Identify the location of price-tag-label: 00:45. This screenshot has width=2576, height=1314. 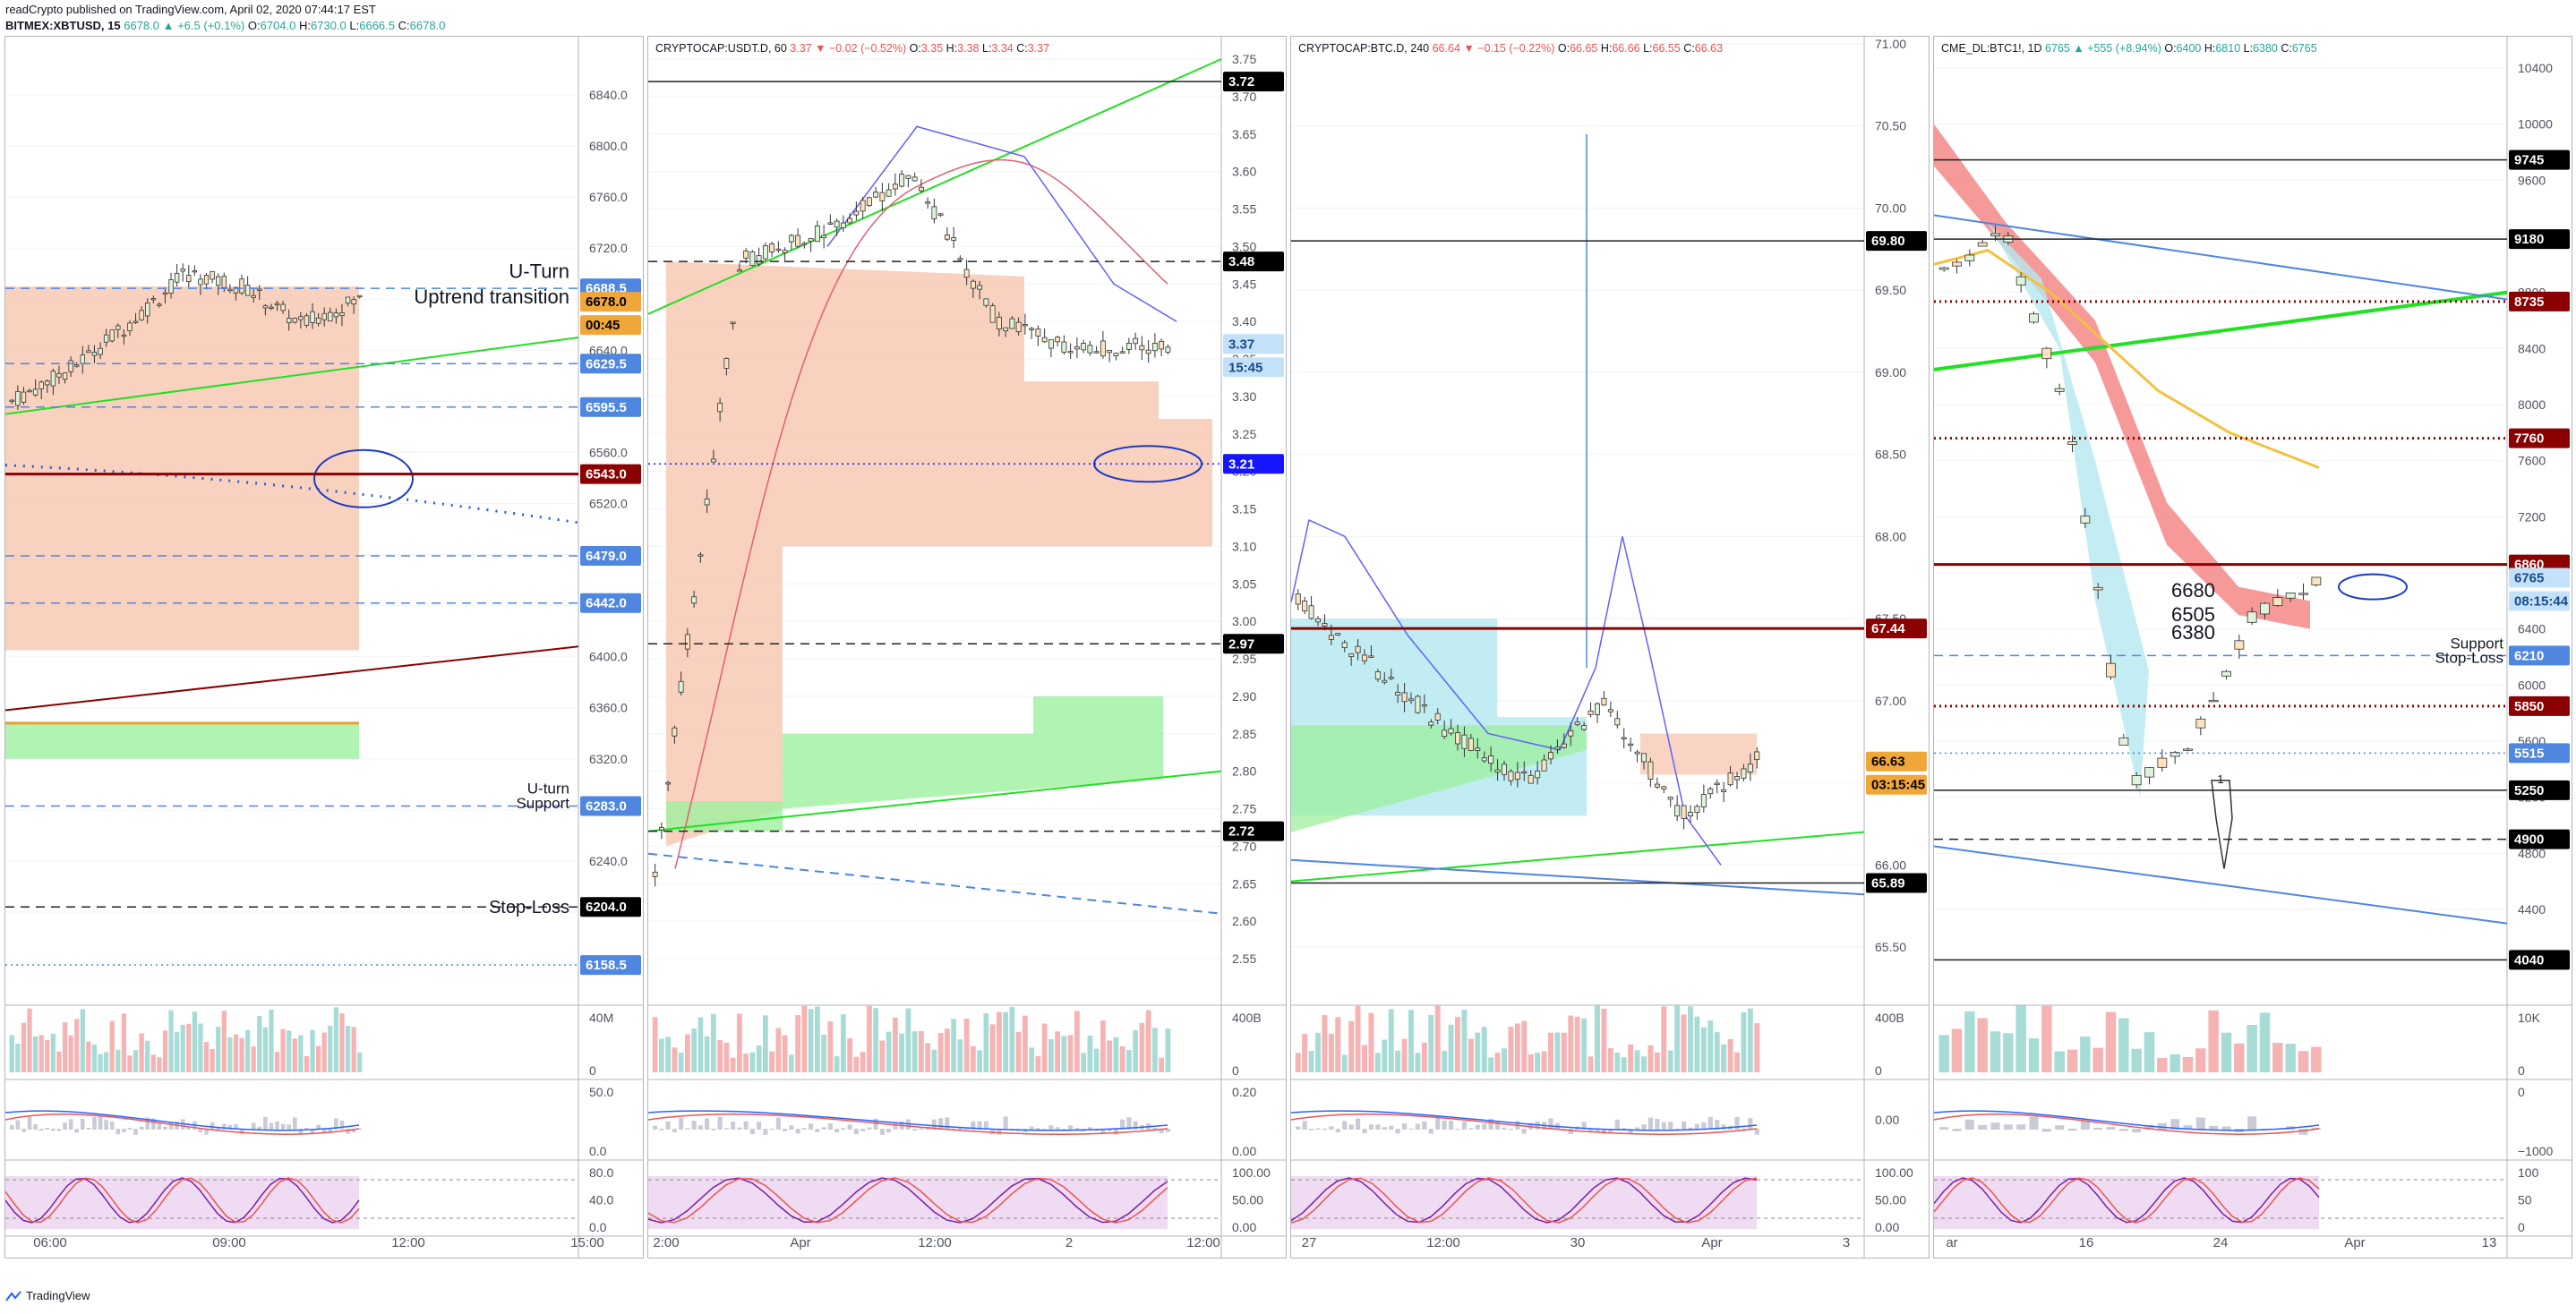
(603, 325).